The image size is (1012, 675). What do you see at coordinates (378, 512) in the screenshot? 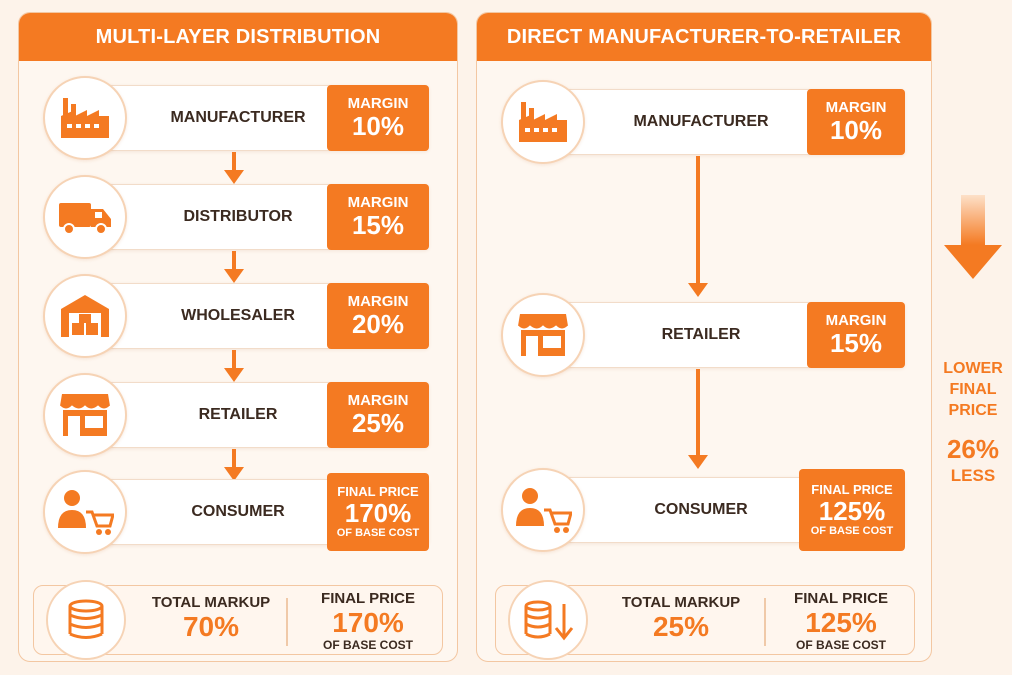
I see `final-price-badge: FINAL PRICE 170% OF BASE COST` at bounding box center [378, 512].